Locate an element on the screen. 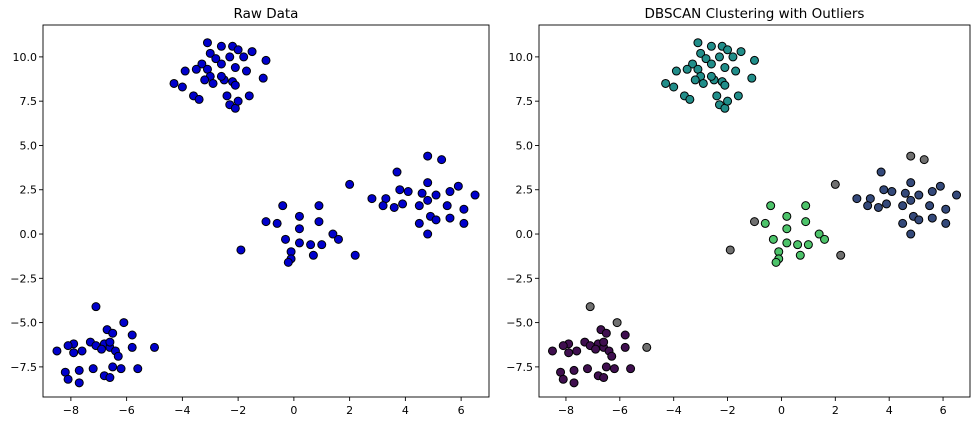  x-tick-label: 2 is located at coordinates (835, 410).